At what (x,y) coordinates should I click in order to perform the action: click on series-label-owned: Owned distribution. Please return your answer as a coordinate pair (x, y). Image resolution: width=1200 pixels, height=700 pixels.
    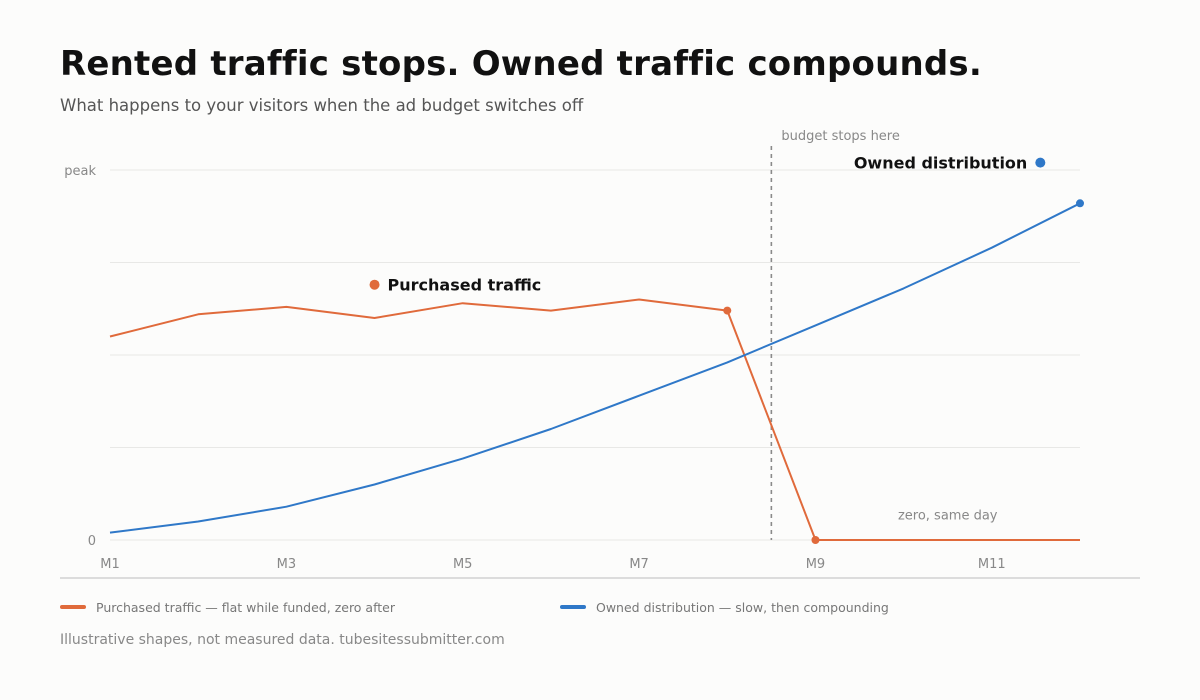
    Looking at the image, I should click on (941, 163).